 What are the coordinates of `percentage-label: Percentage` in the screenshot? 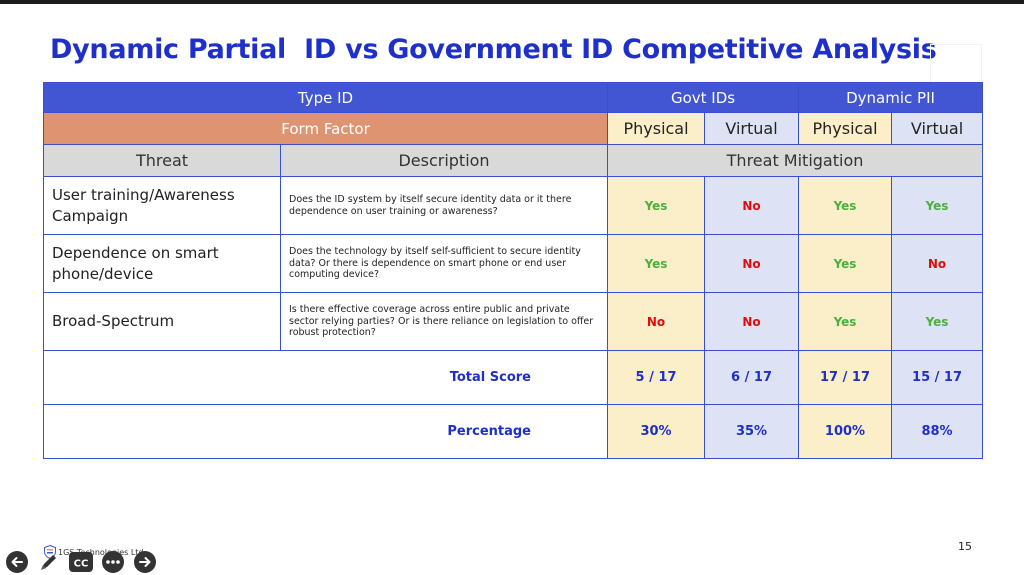 It's located at (325, 431).